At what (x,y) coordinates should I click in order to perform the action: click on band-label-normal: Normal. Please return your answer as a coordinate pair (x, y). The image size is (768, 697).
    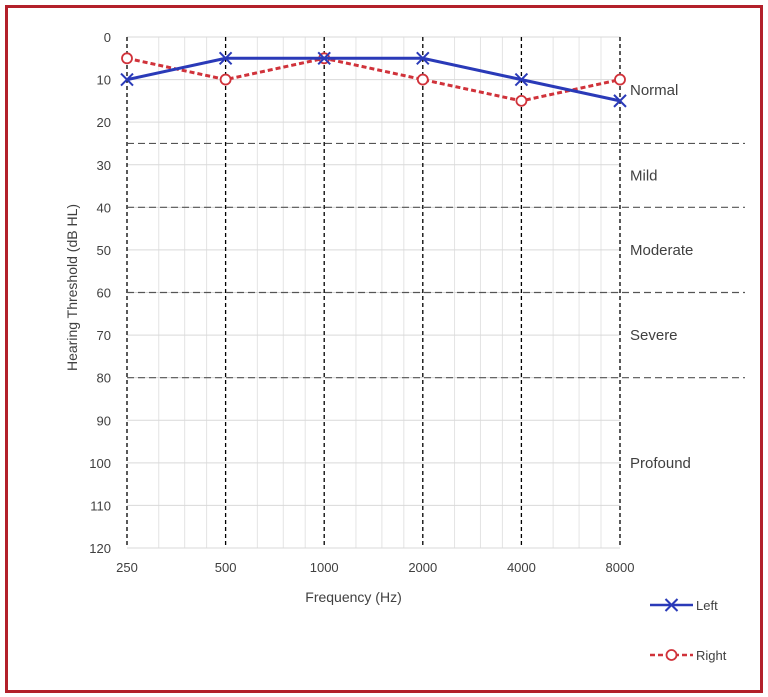
    Looking at the image, I should click on (654, 90).